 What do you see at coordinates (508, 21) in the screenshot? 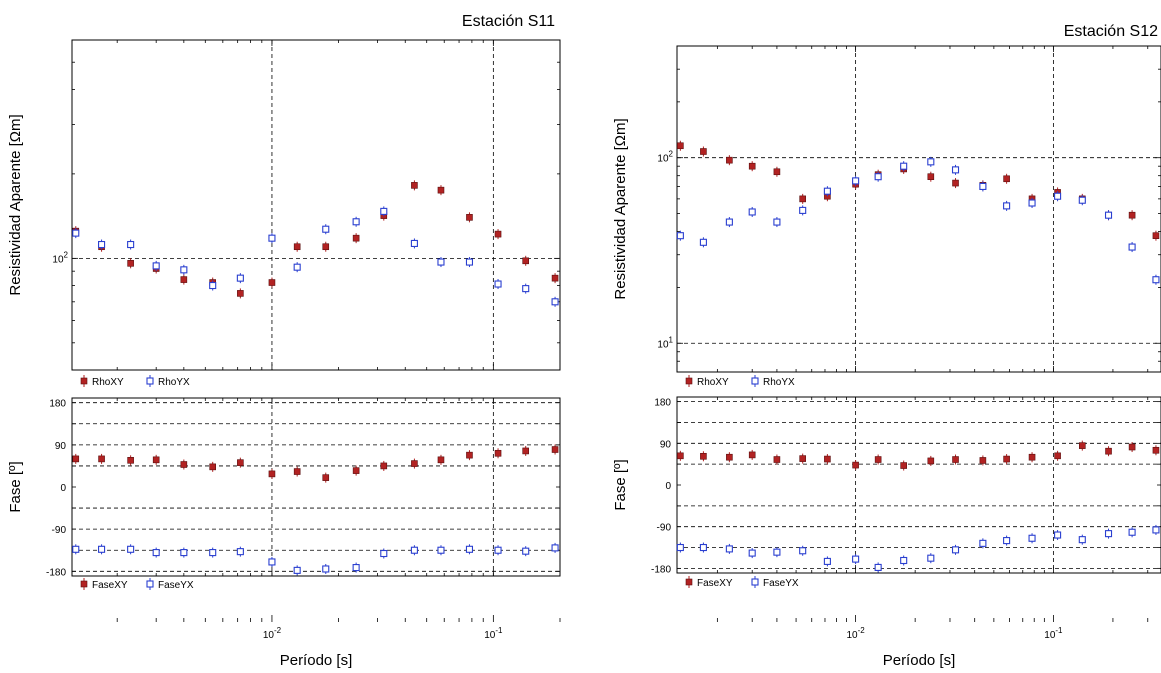
I see `chart-title: Estación S11` at bounding box center [508, 21].